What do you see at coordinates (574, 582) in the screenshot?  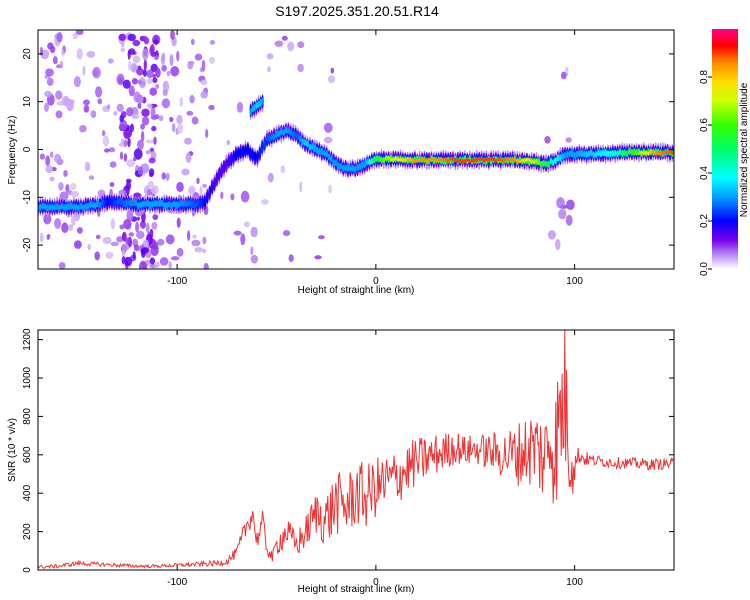 I see `x-tick-label: 100` at bounding box center [574, 582].